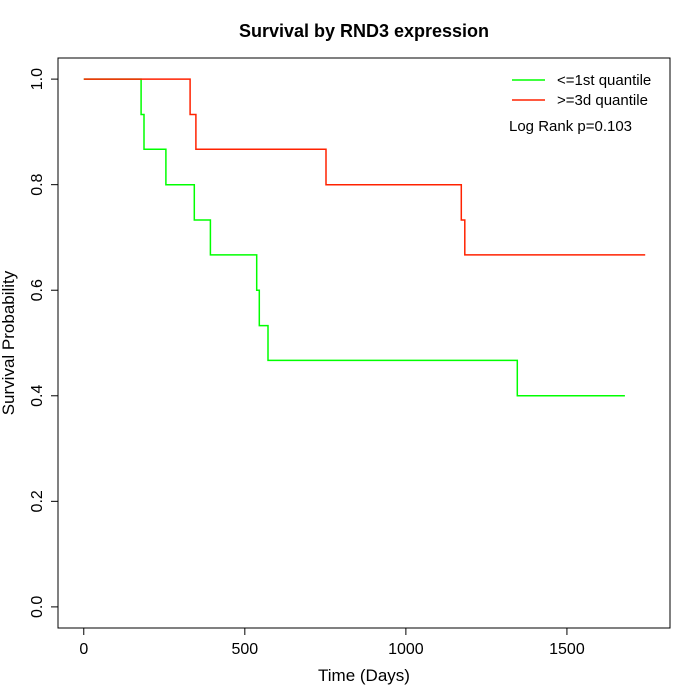 The width and height of the screenshot is (700, 700). I want to click on x-axis-title: Time (Days), so click(364, 675).